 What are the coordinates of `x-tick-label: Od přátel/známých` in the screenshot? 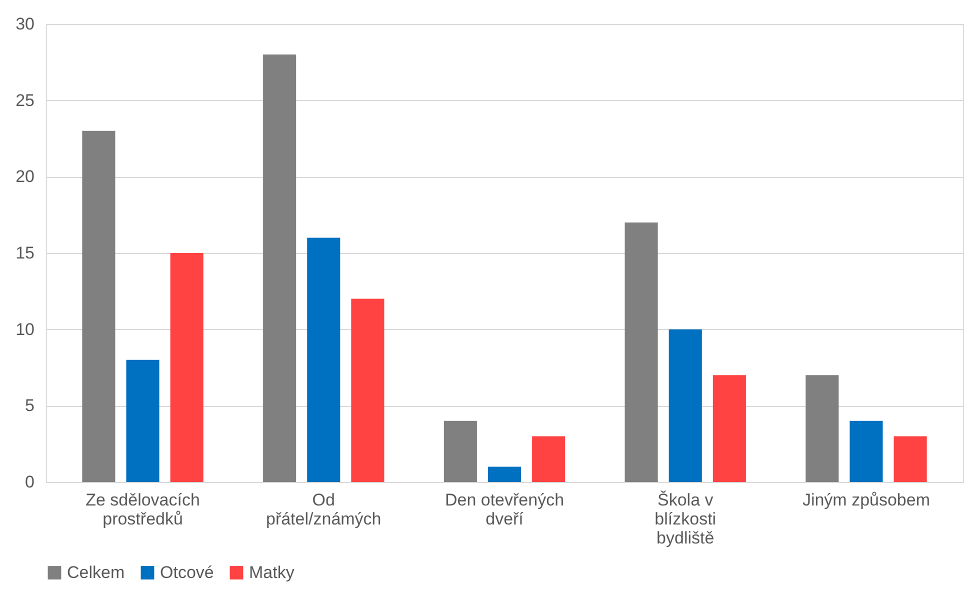 It's located at (324, 509).